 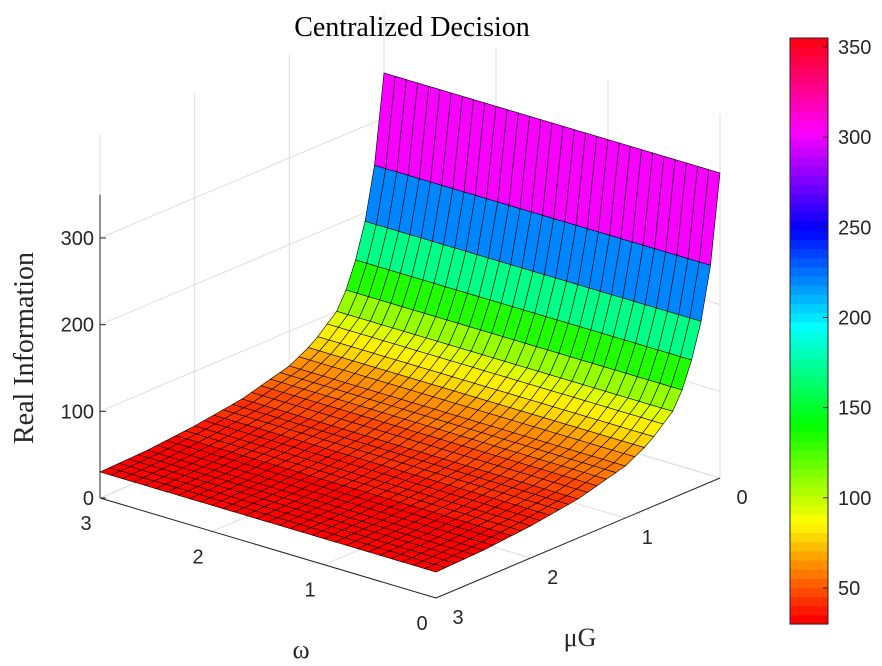 I want to click on colorbar-tick-label: 200, so click(x=854, y=318).